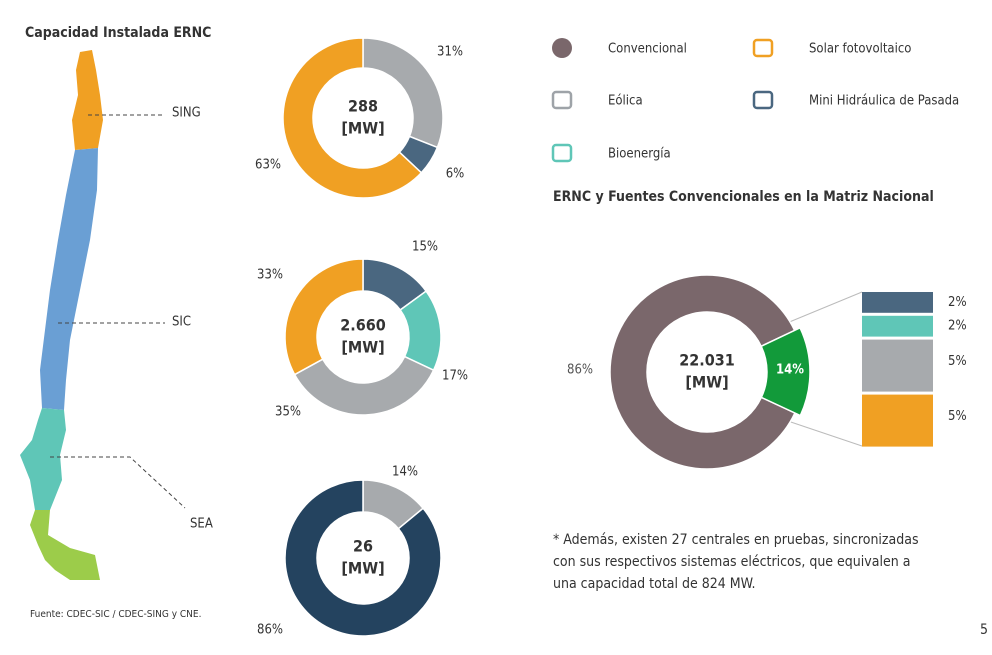  I want to click on region-label: SING, so click(186, 113).